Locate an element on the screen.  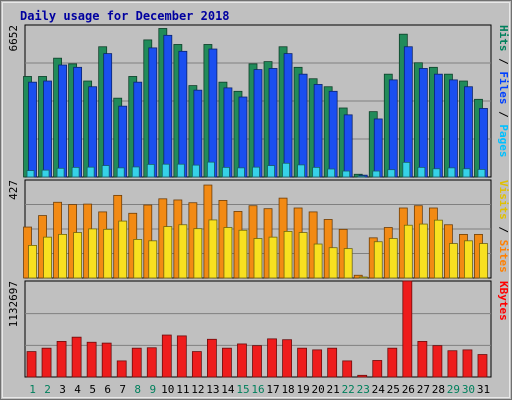
ymax-label-top: 6652 is located at coordinates (13, 38).